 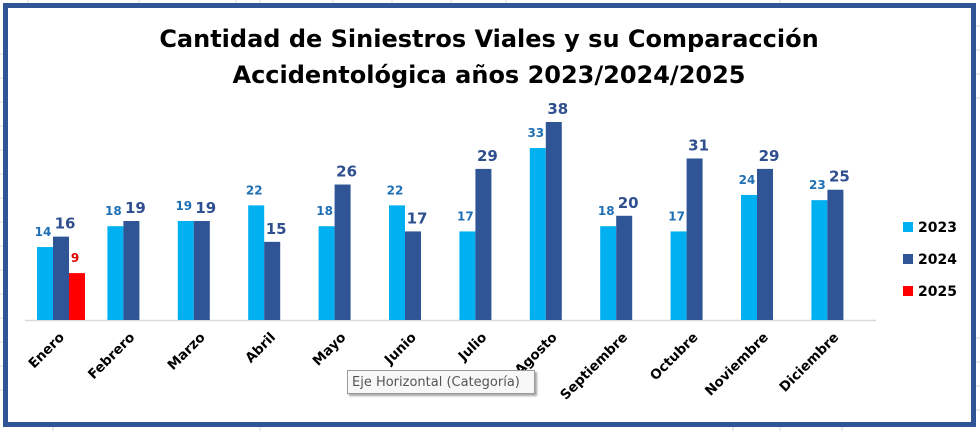 What do you see at coordinates (765, 244) in the screenshot?
I see `bar-2024-noviembre` at bounding box center [765, 244].